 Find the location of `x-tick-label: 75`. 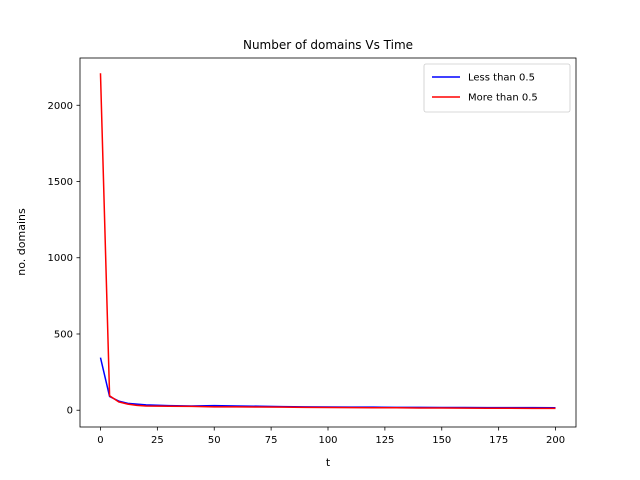

x-tick-label: 75 is located at coordinates (271, 440).